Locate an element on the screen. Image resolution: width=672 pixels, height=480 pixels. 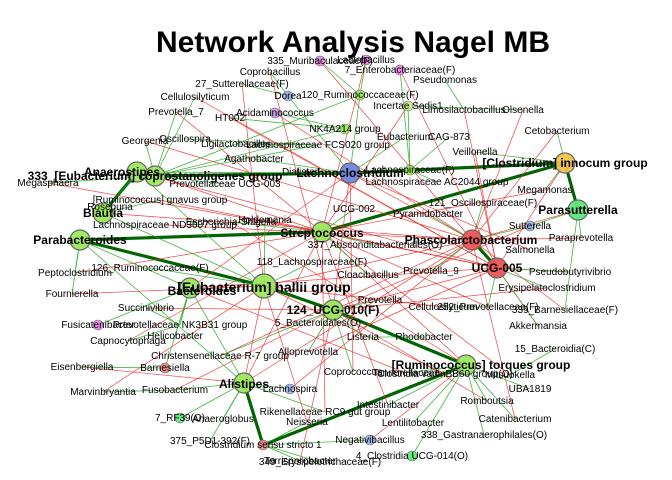
edge-eub_copro-cellulo is located at coordinates (175, 136).